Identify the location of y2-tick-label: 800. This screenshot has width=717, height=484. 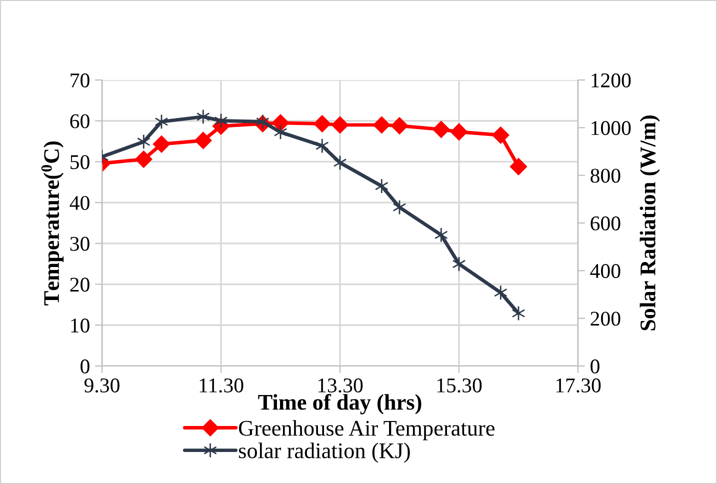
(605, 175).